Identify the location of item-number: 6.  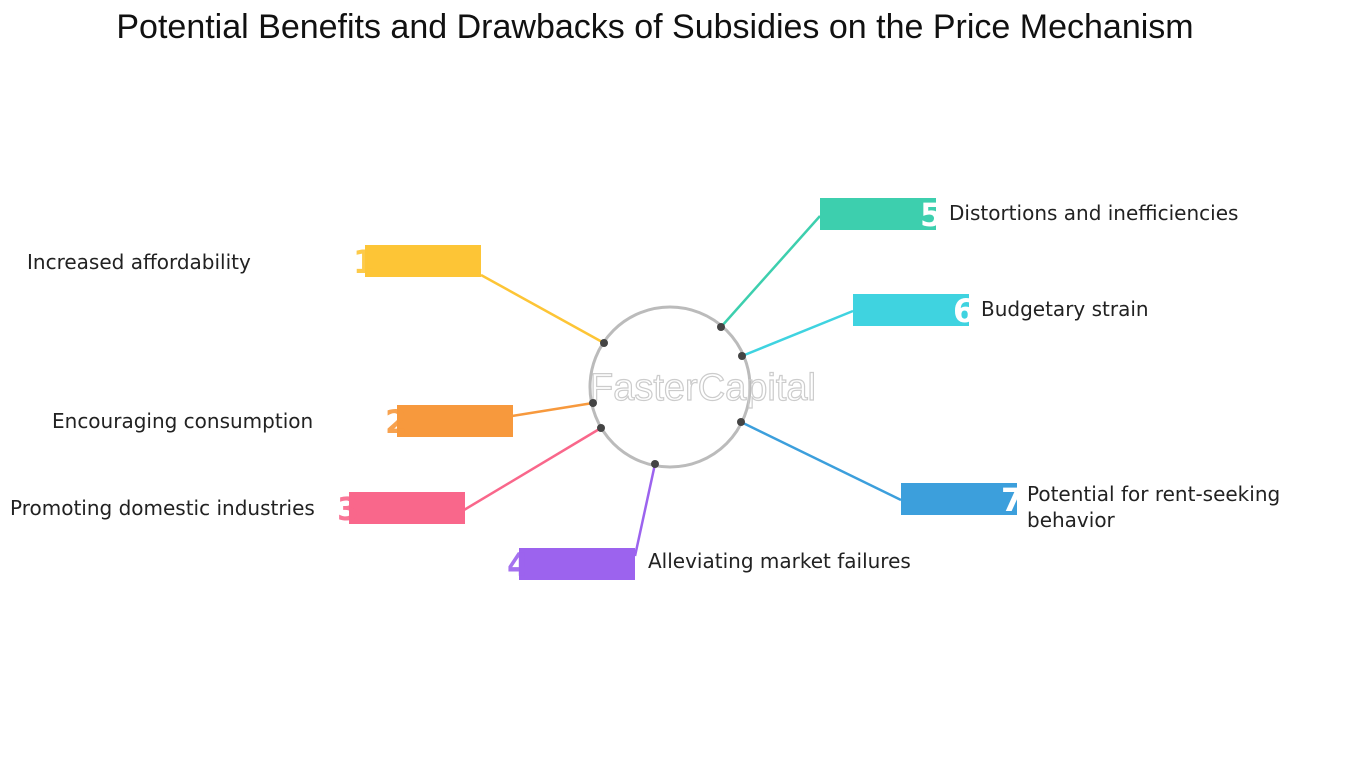
(964, 311).